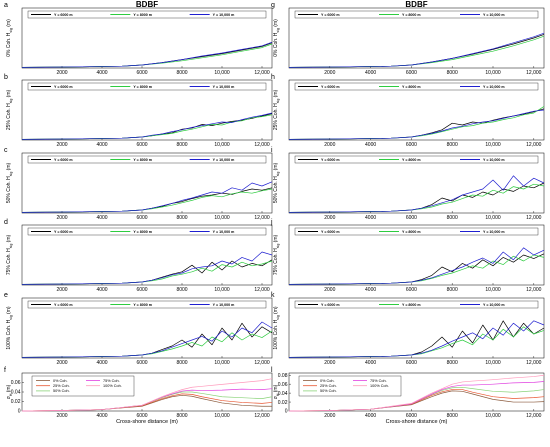  I want to click on x-axis-label: Cross-shore distance (m), so click(417, 422).